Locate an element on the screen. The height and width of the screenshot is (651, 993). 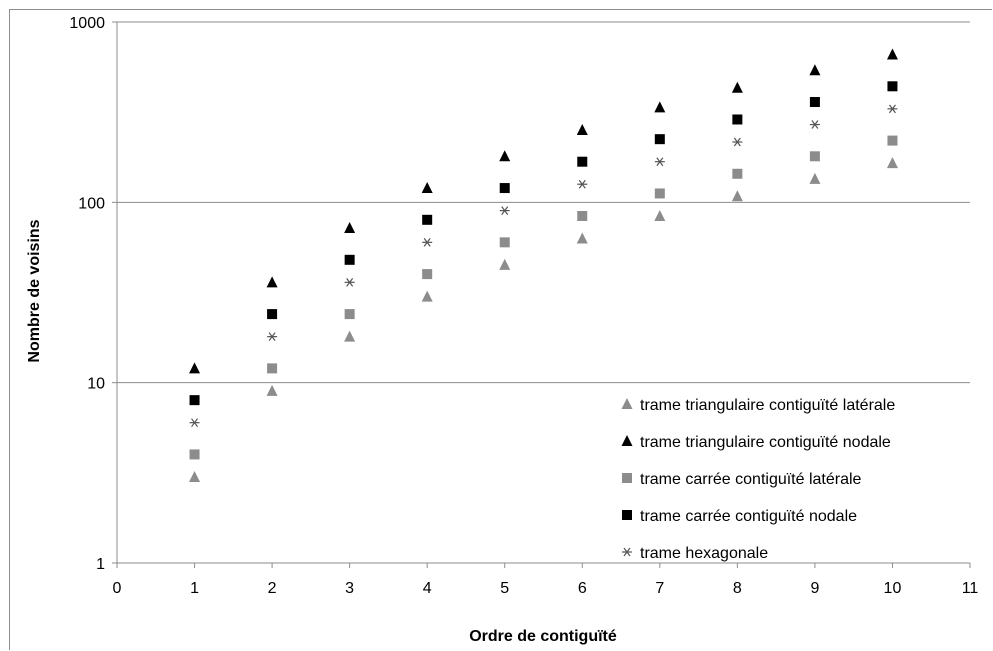
legend-label: trame triangulaire contiguïté nodale is located at coordinates (765, 442).